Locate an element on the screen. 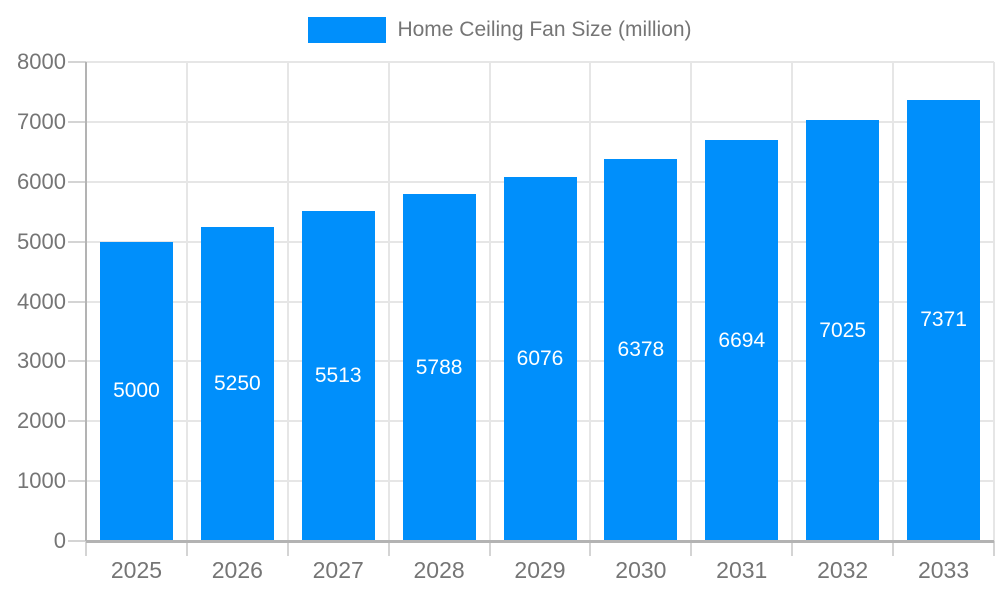 Image resolution: width=1000 pixels, height=600 pixels. x-category-label: 2029 is located at coordinates (540, 570).